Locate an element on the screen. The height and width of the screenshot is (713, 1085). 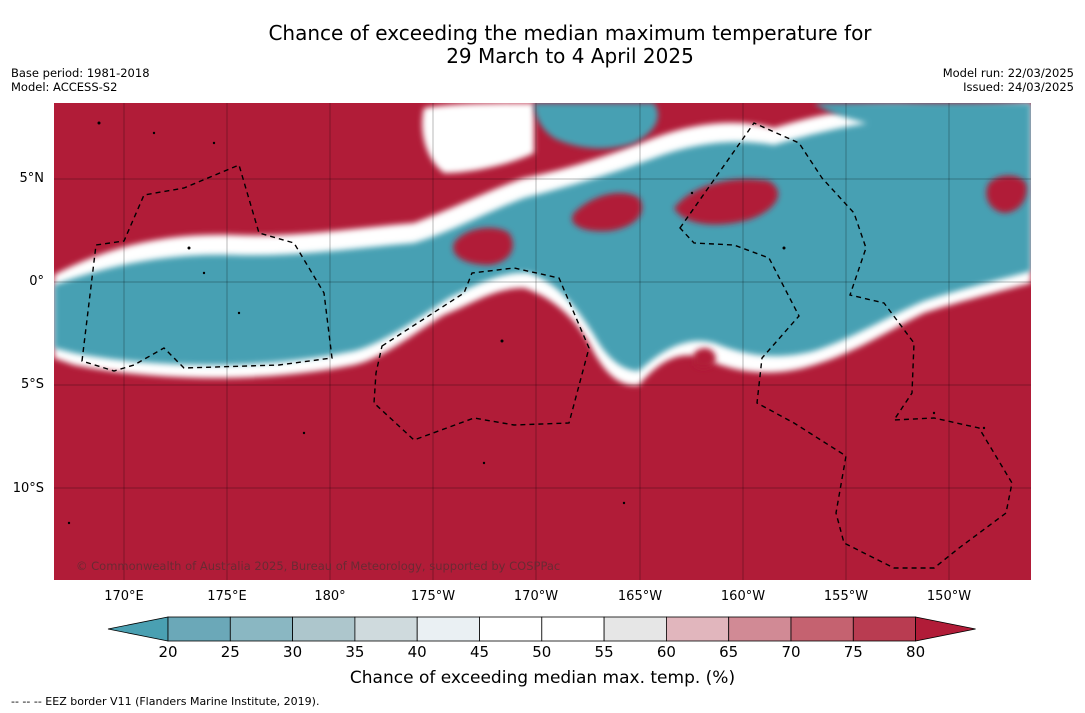
colorbar-tick-label: 60 is located at coordinates (666, 652).